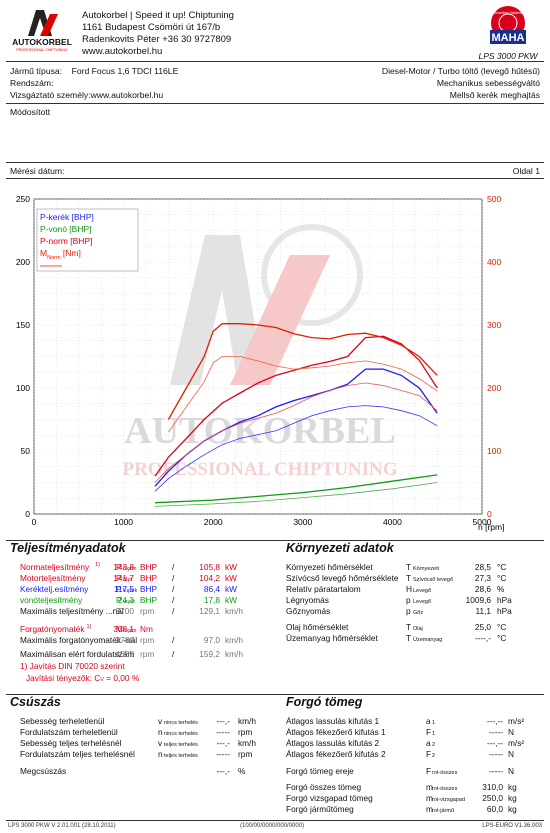 This screenshot has height=833, width=550. I want to click on perf-label: vonóteljesítmény, so click(51, 600).